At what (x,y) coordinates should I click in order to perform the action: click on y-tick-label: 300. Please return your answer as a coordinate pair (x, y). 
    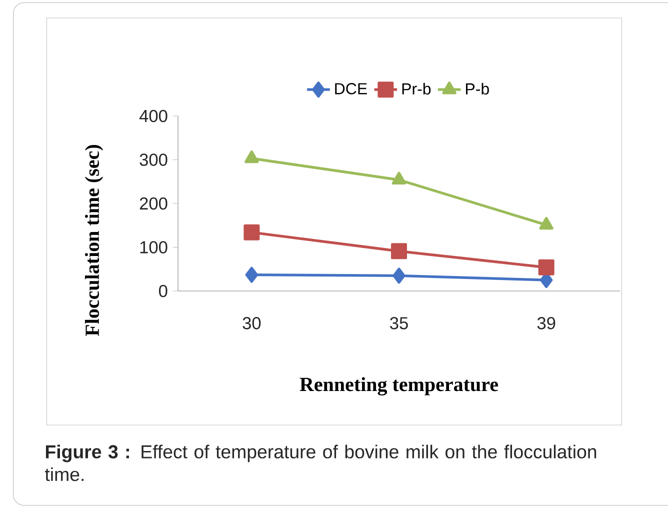
    Looking at the image, I should click on (154, 160).